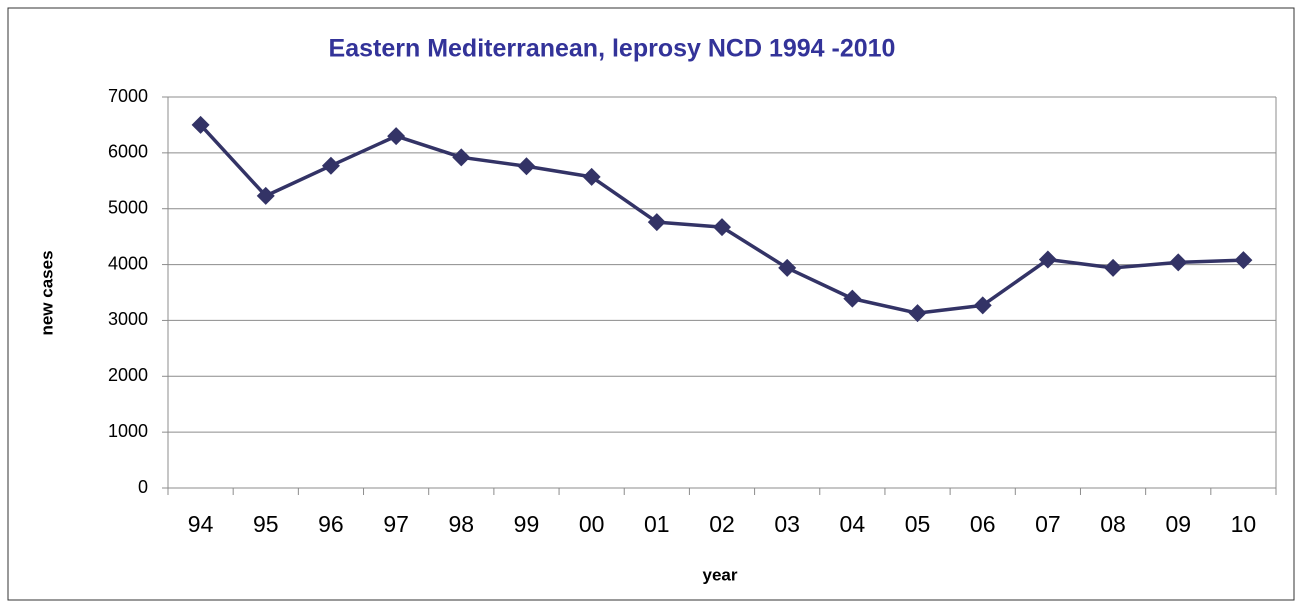  What do you see at coordinates (461, 524) in the screenshot?
I see `x-tick-label: 98` at bounding box center [461, 524].